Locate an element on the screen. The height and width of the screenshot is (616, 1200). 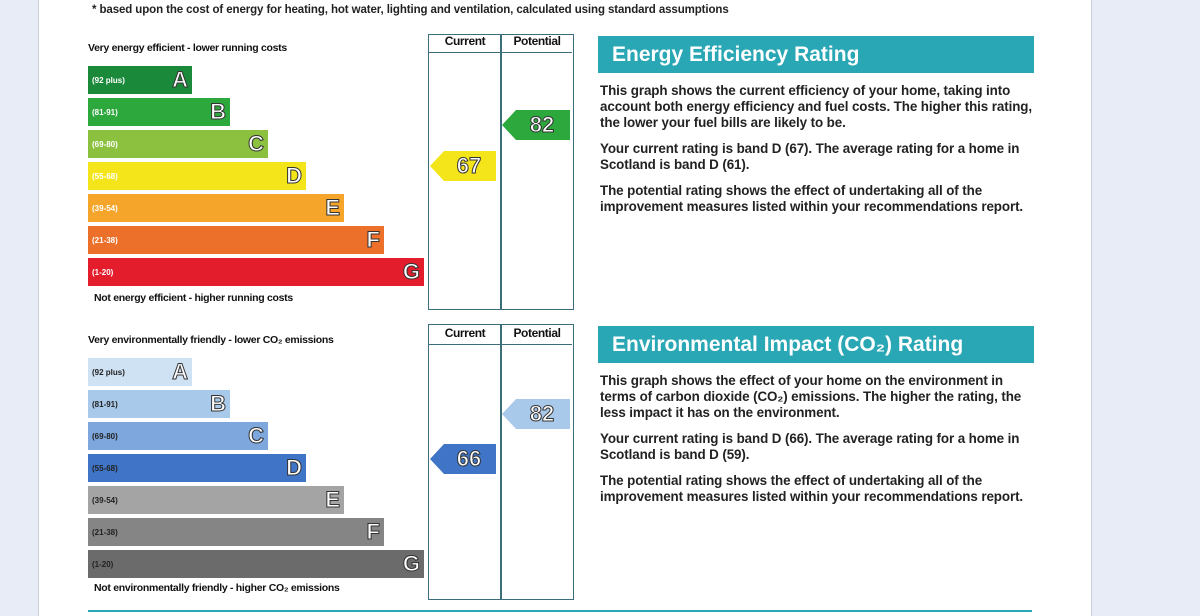
environment-band-g: (1-20) G is located at coordinates (256, 564).